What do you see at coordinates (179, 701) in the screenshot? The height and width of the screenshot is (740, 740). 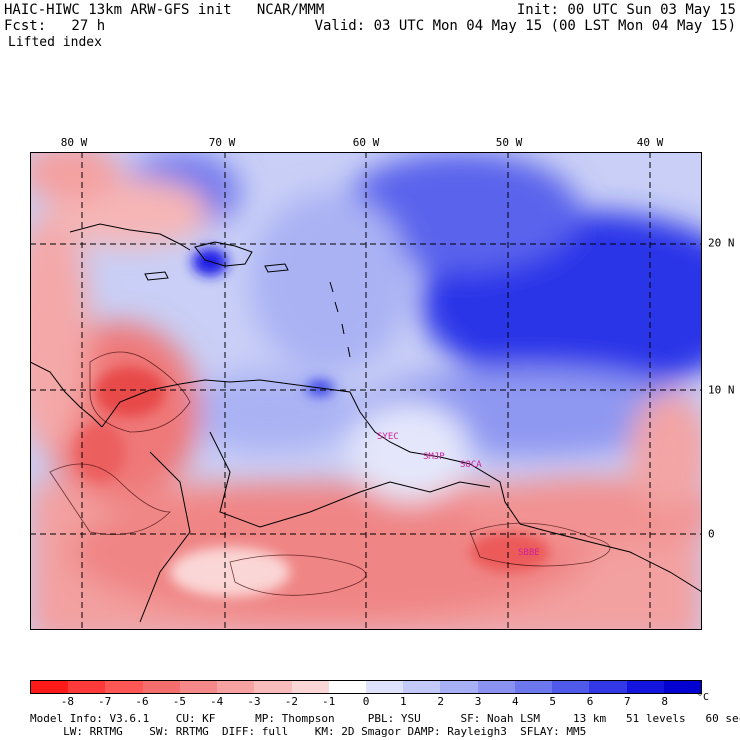 I see `colorbar-tick-label: -5` at bounding box center [179, 701].